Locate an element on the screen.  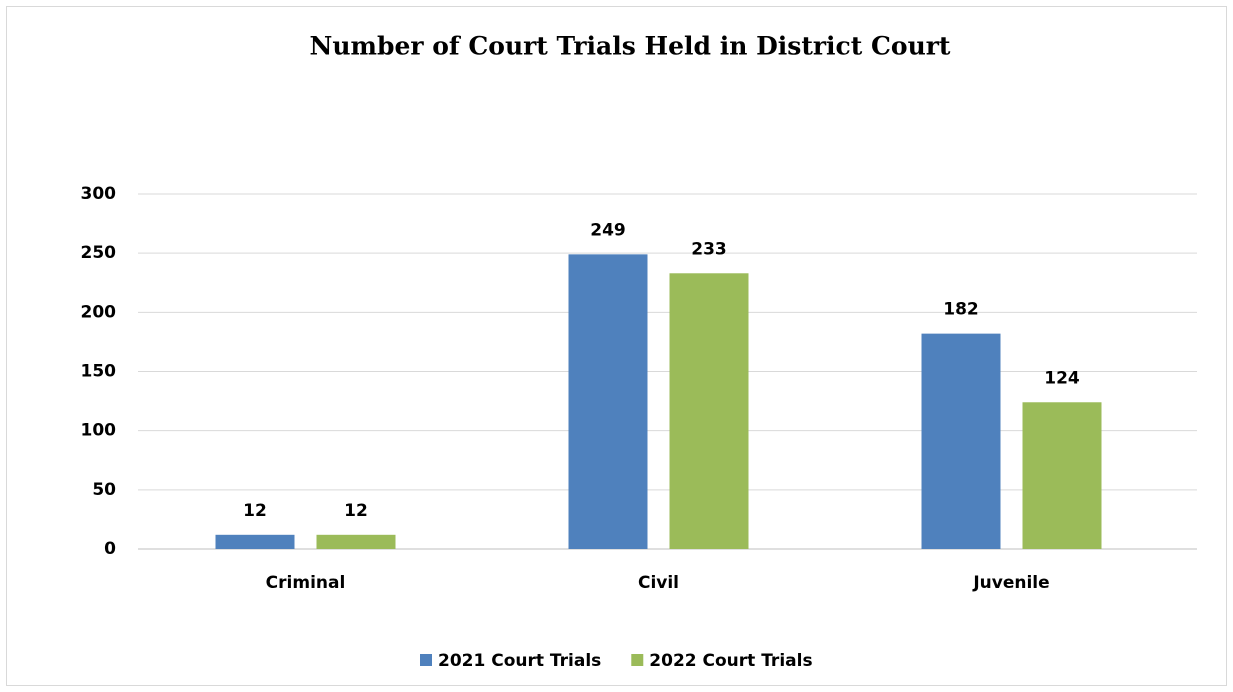
legend-label: 2021 Court Trials is located at coordinates (519, 661).